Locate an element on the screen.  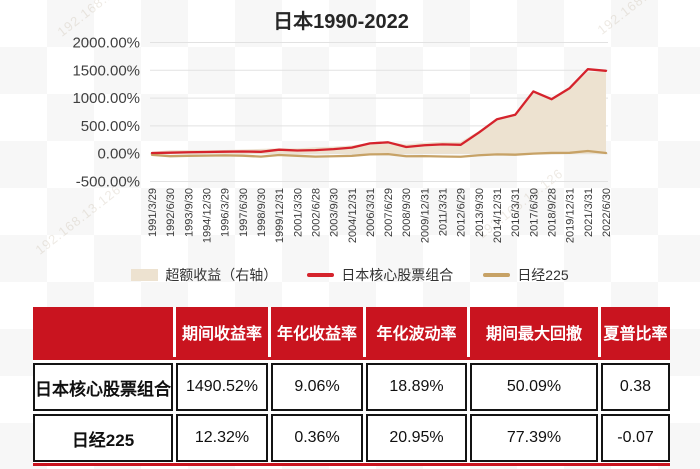
x-tick-label: 2012/6/29 is located at coordinates (462, 212).